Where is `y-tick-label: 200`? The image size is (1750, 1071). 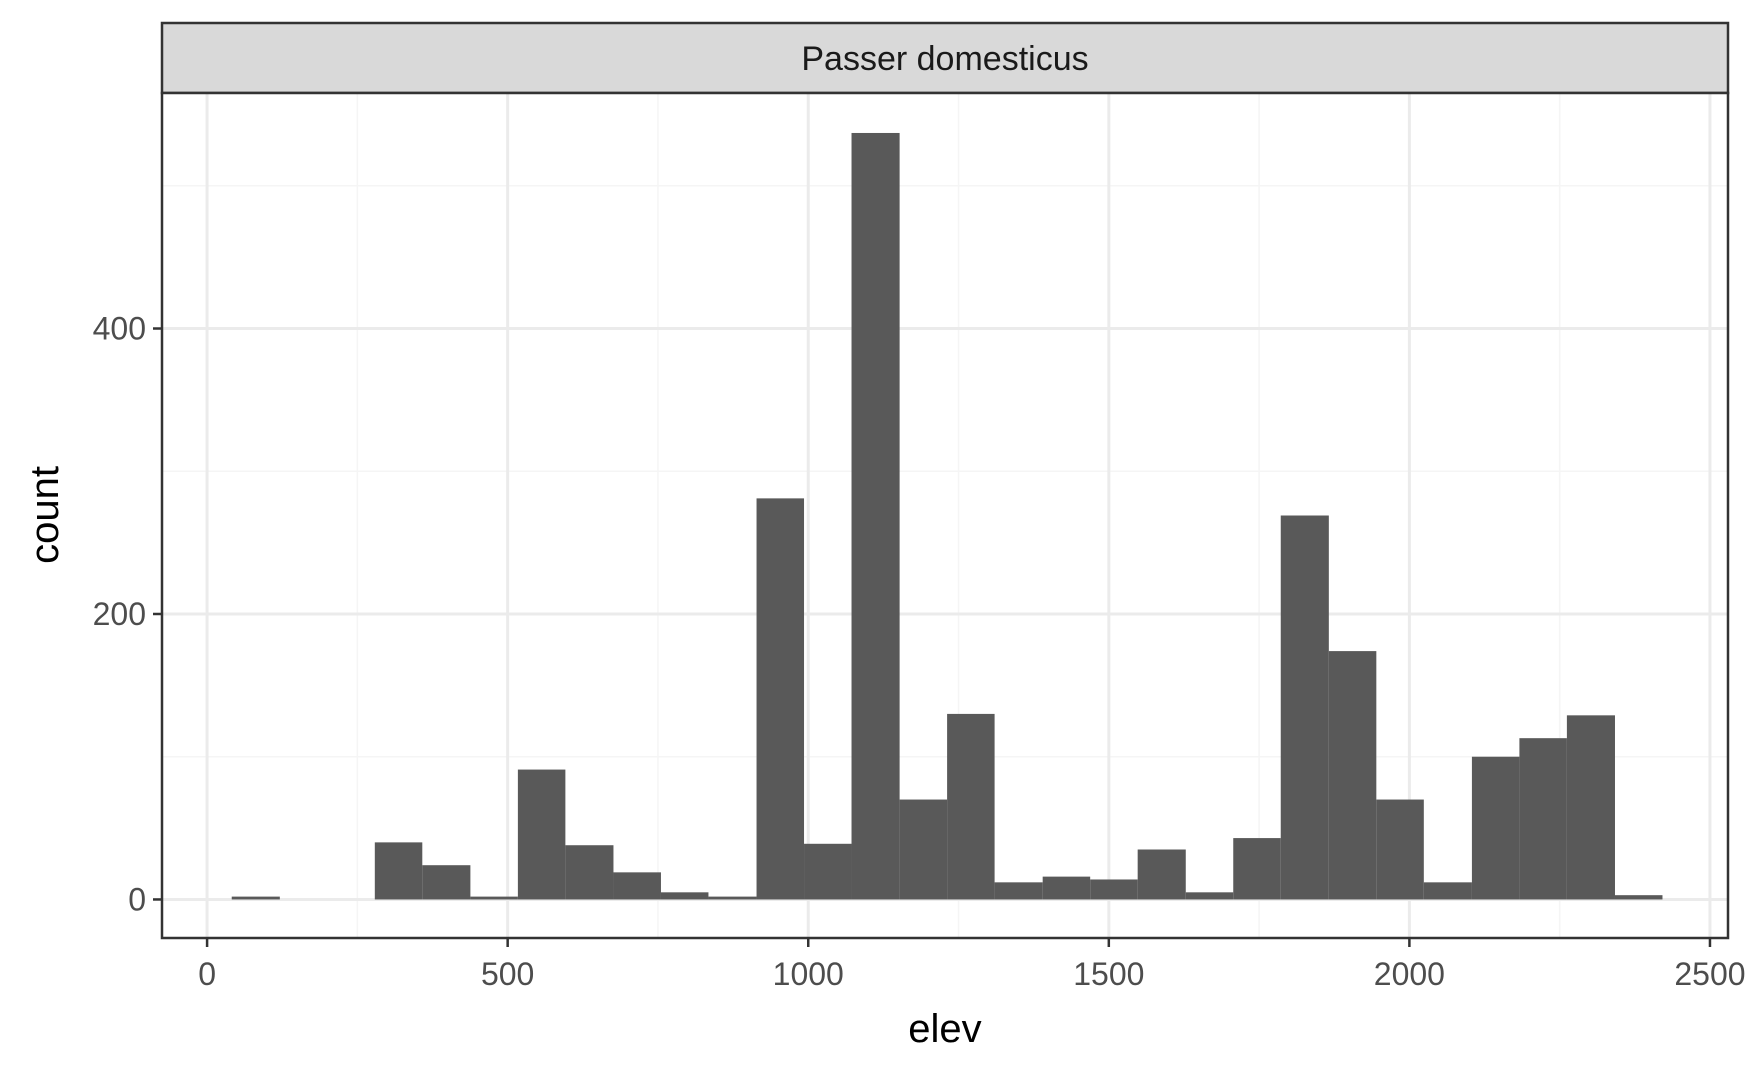
y-tick-label: 200 is located at coordinates (119, 614).